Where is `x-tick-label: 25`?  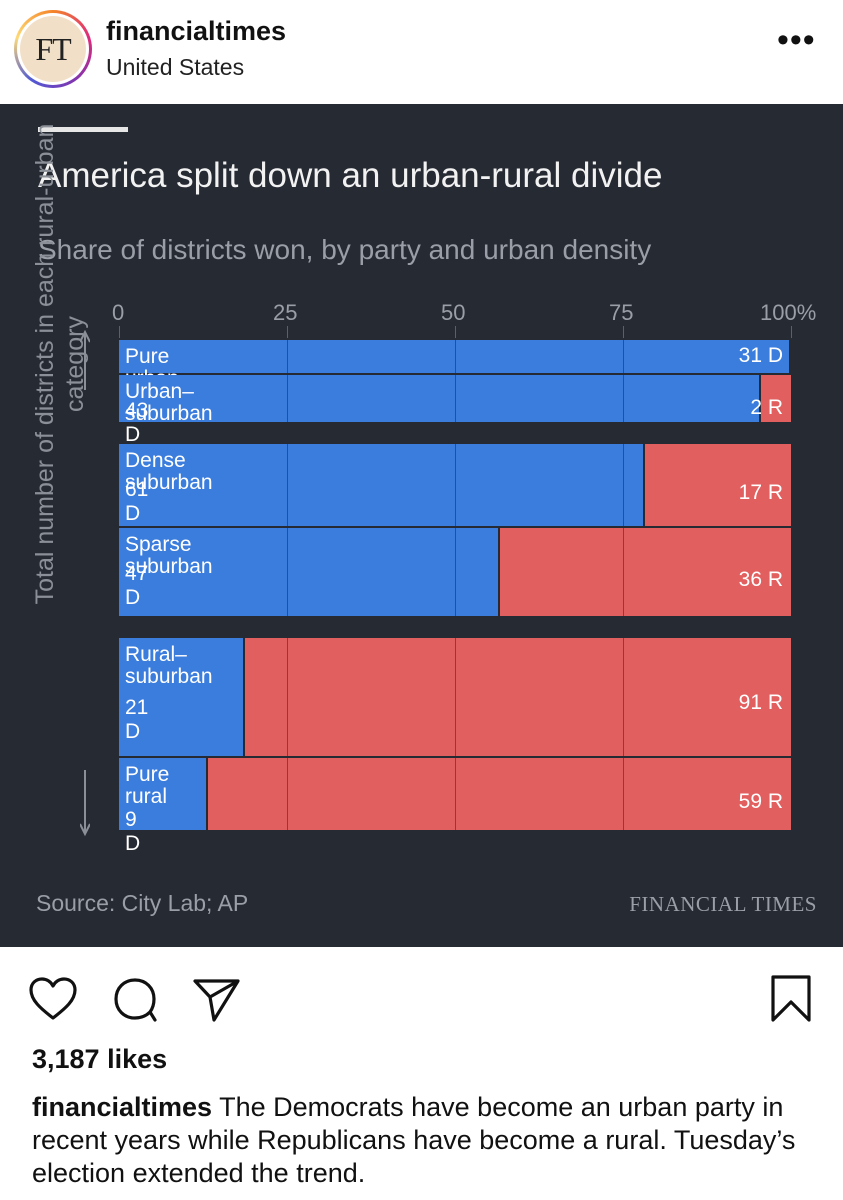
x-tick-label: 25 is located at coordinates (285, 312).